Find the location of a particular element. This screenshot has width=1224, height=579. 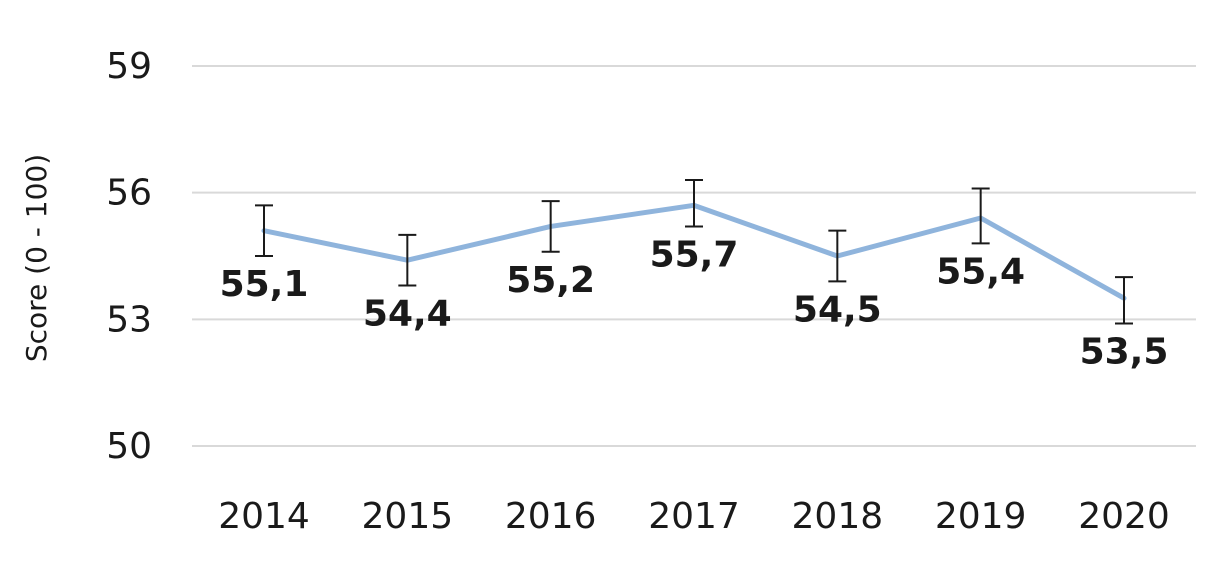

data-label: 55,2 is located at coordinates (550, 280).